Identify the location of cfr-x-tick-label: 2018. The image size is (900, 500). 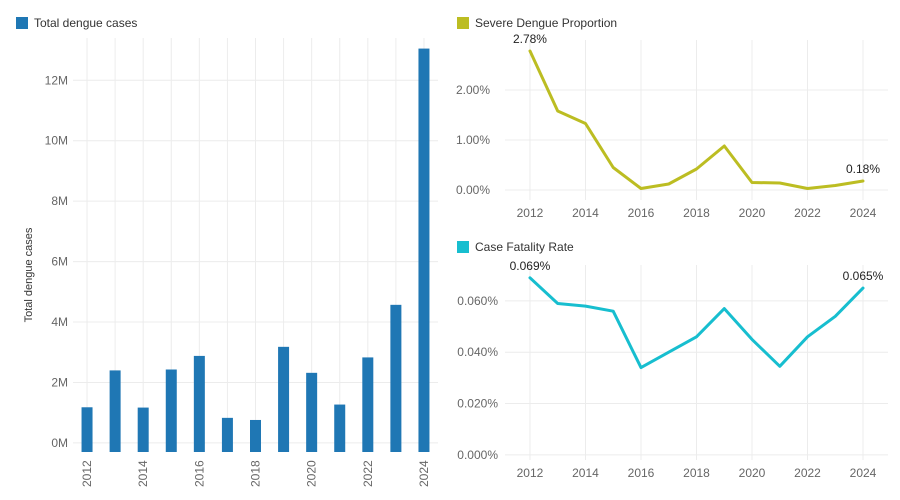
(696, 473).